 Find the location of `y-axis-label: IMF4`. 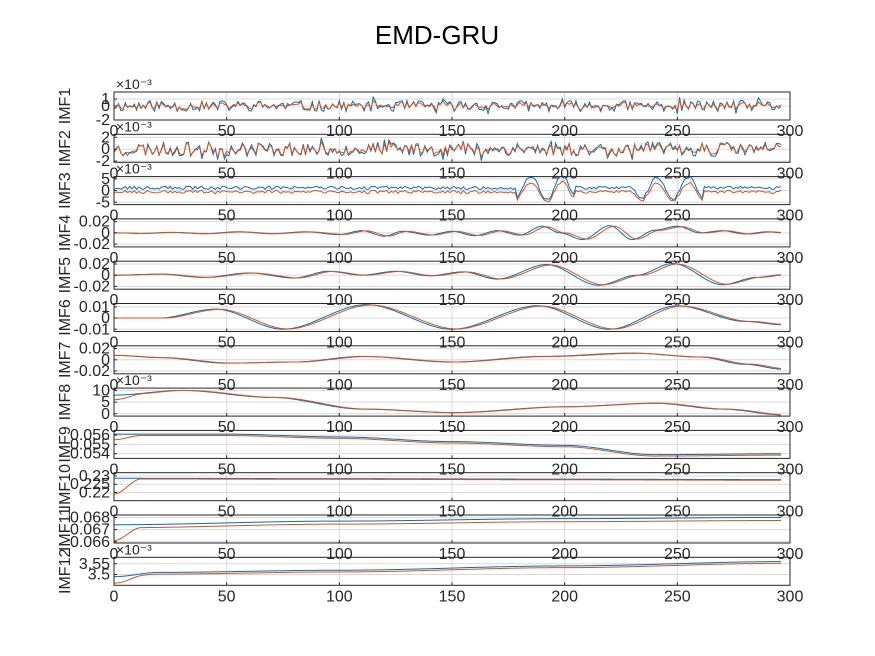

y-axis-label: IMF4 is located at coordinates (65, 233).